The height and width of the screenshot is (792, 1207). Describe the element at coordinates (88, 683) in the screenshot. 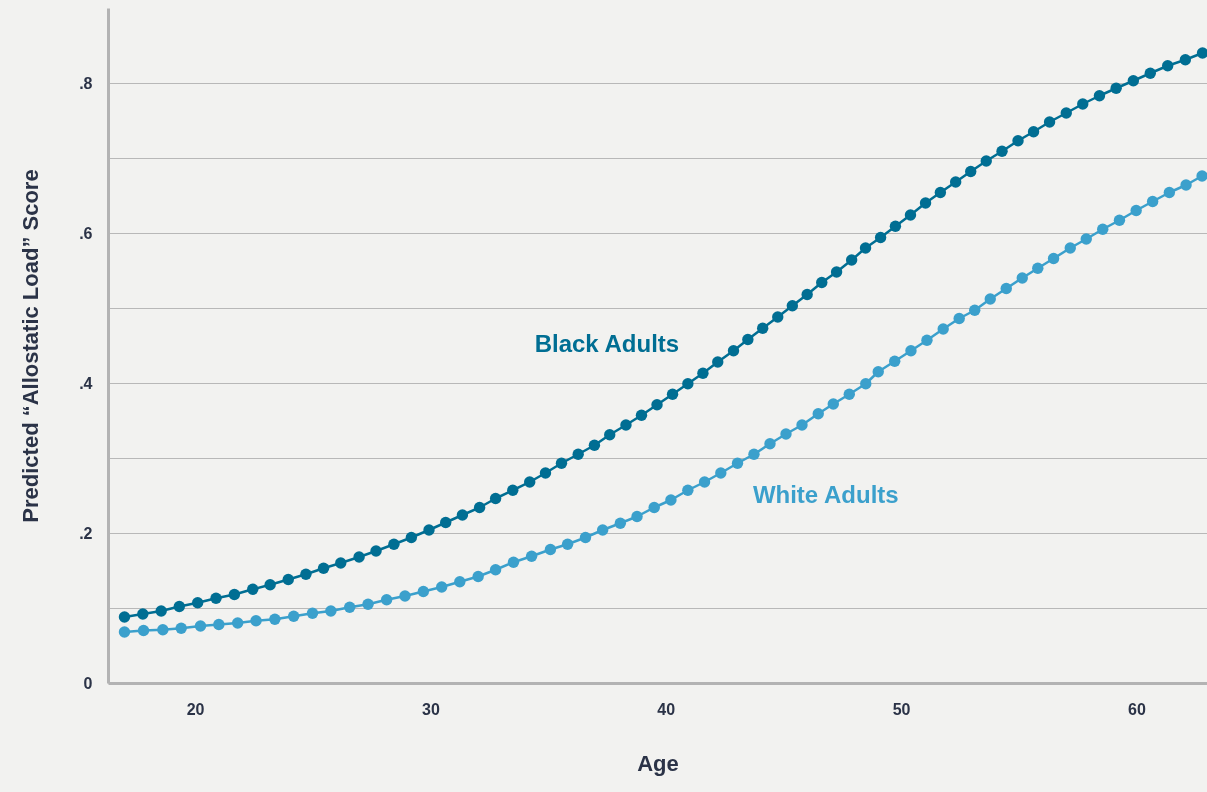

I see `y-tick-label: 0` at that location.